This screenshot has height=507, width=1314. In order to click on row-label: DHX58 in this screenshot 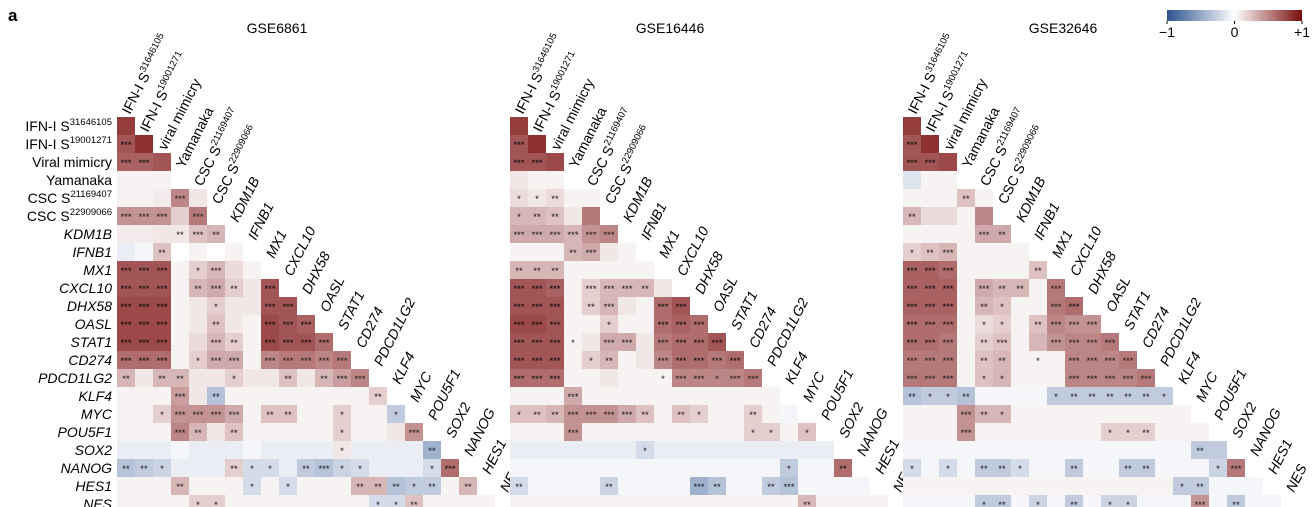, I will do `click(89, 306)`.